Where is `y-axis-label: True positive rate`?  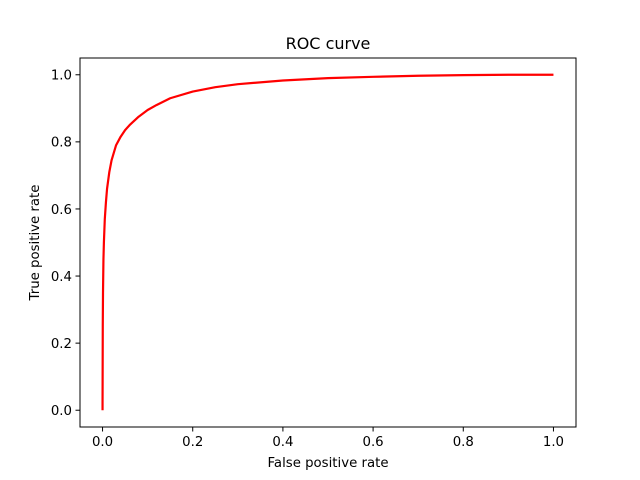
y-axis-label: True positive rate is located at coordinates (35, 243).